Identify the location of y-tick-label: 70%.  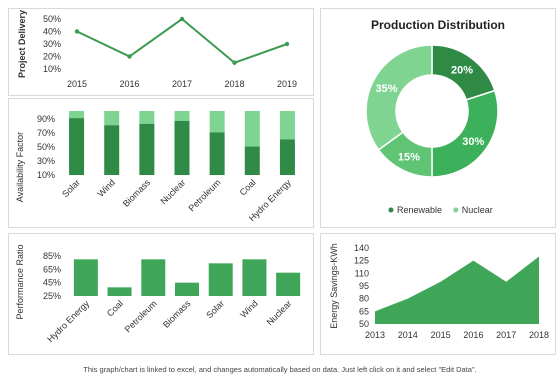
(46, 133).